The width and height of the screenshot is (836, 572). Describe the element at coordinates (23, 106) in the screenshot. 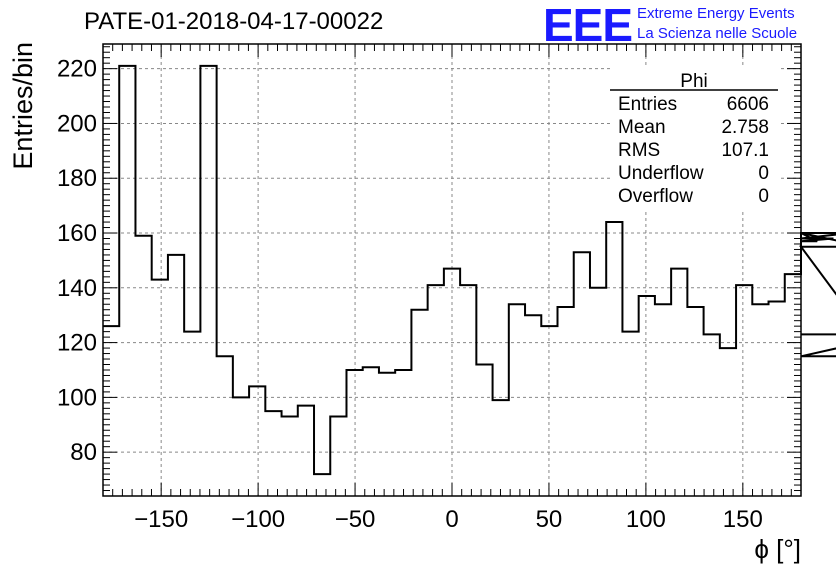

I see `y-axis-label: Entries/bin` at that location.